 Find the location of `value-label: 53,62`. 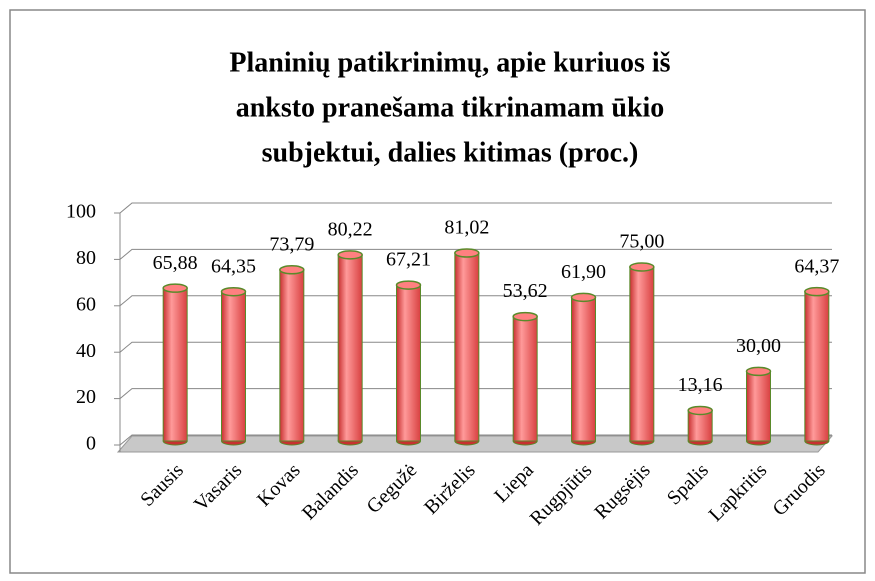

value-label: 53,62 is located at coordinates (525, 291).